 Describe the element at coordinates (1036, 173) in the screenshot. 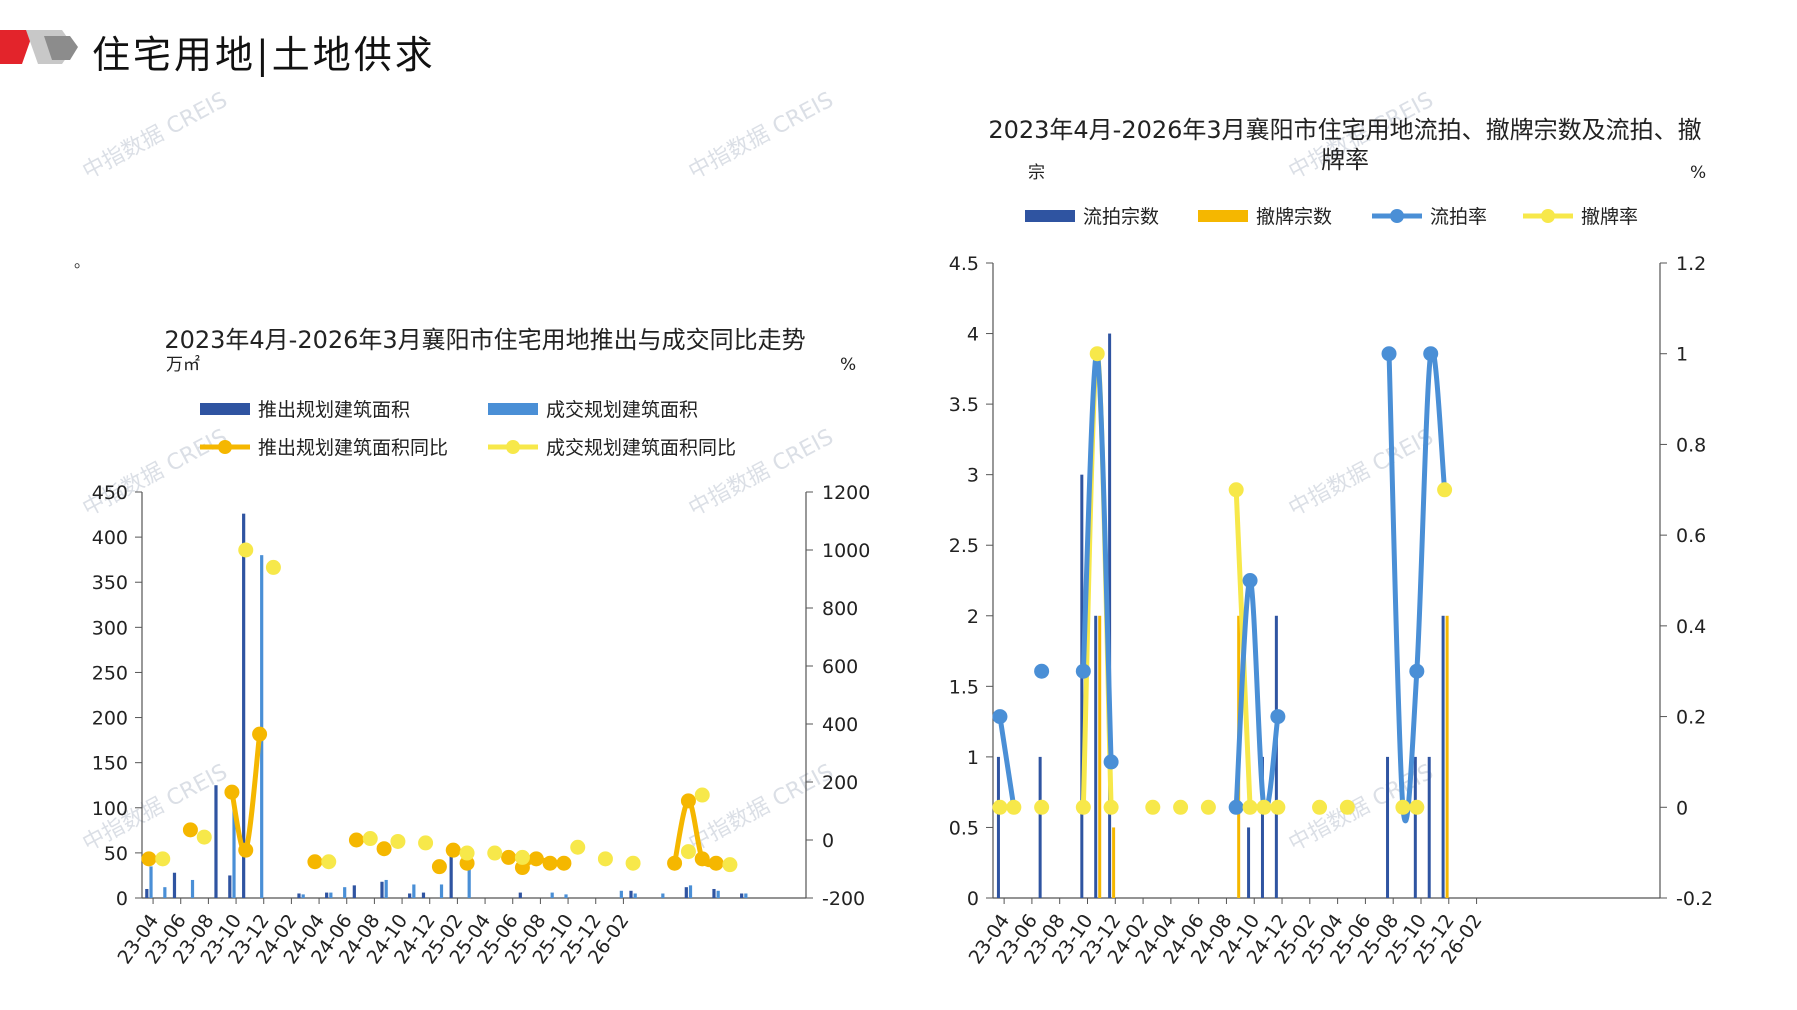

I see `y-axis-unit-left: 宗` at that location.